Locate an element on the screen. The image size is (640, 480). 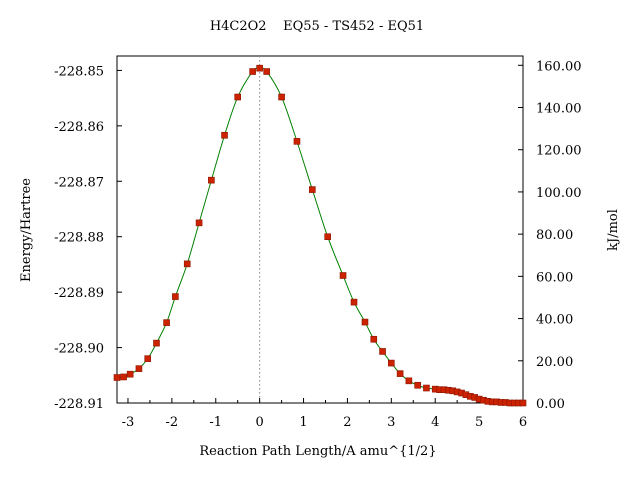
x-tick-label: -2 is located at coordinates (172, 422).